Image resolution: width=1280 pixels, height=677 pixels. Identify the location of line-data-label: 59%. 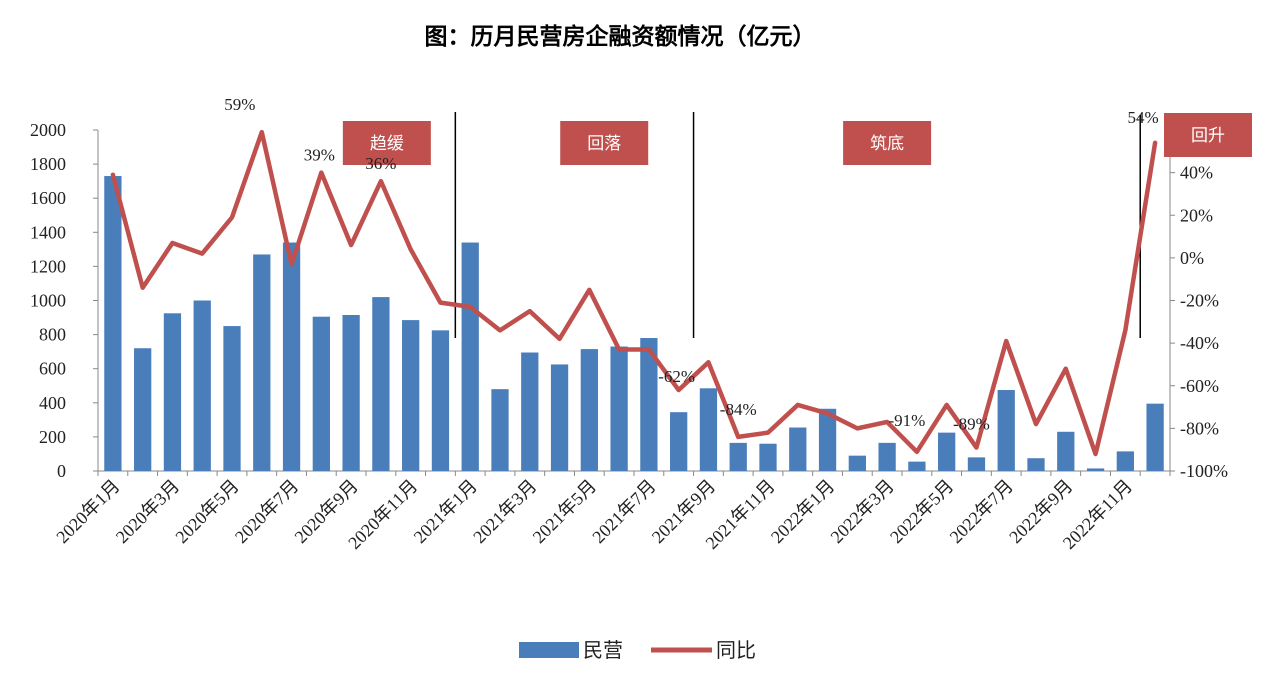
(239, 104).